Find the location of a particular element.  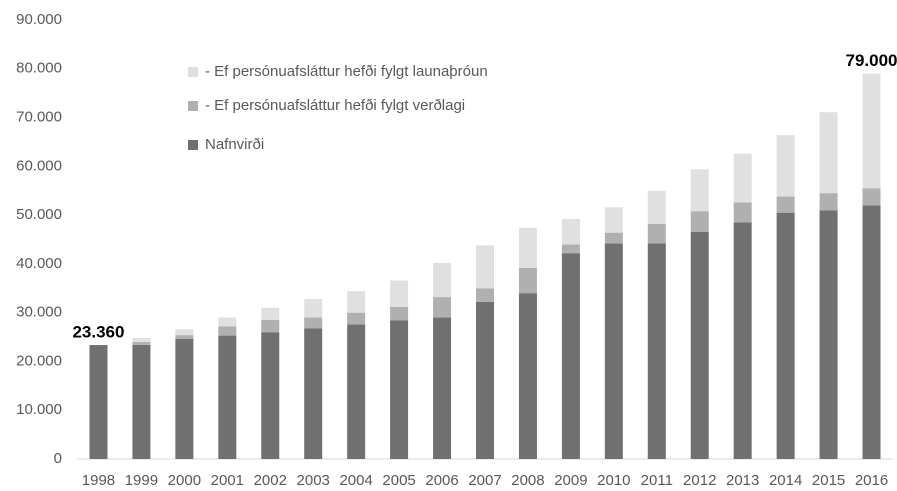

x-tick-label: 2011 is located at coordinates (657, 480).